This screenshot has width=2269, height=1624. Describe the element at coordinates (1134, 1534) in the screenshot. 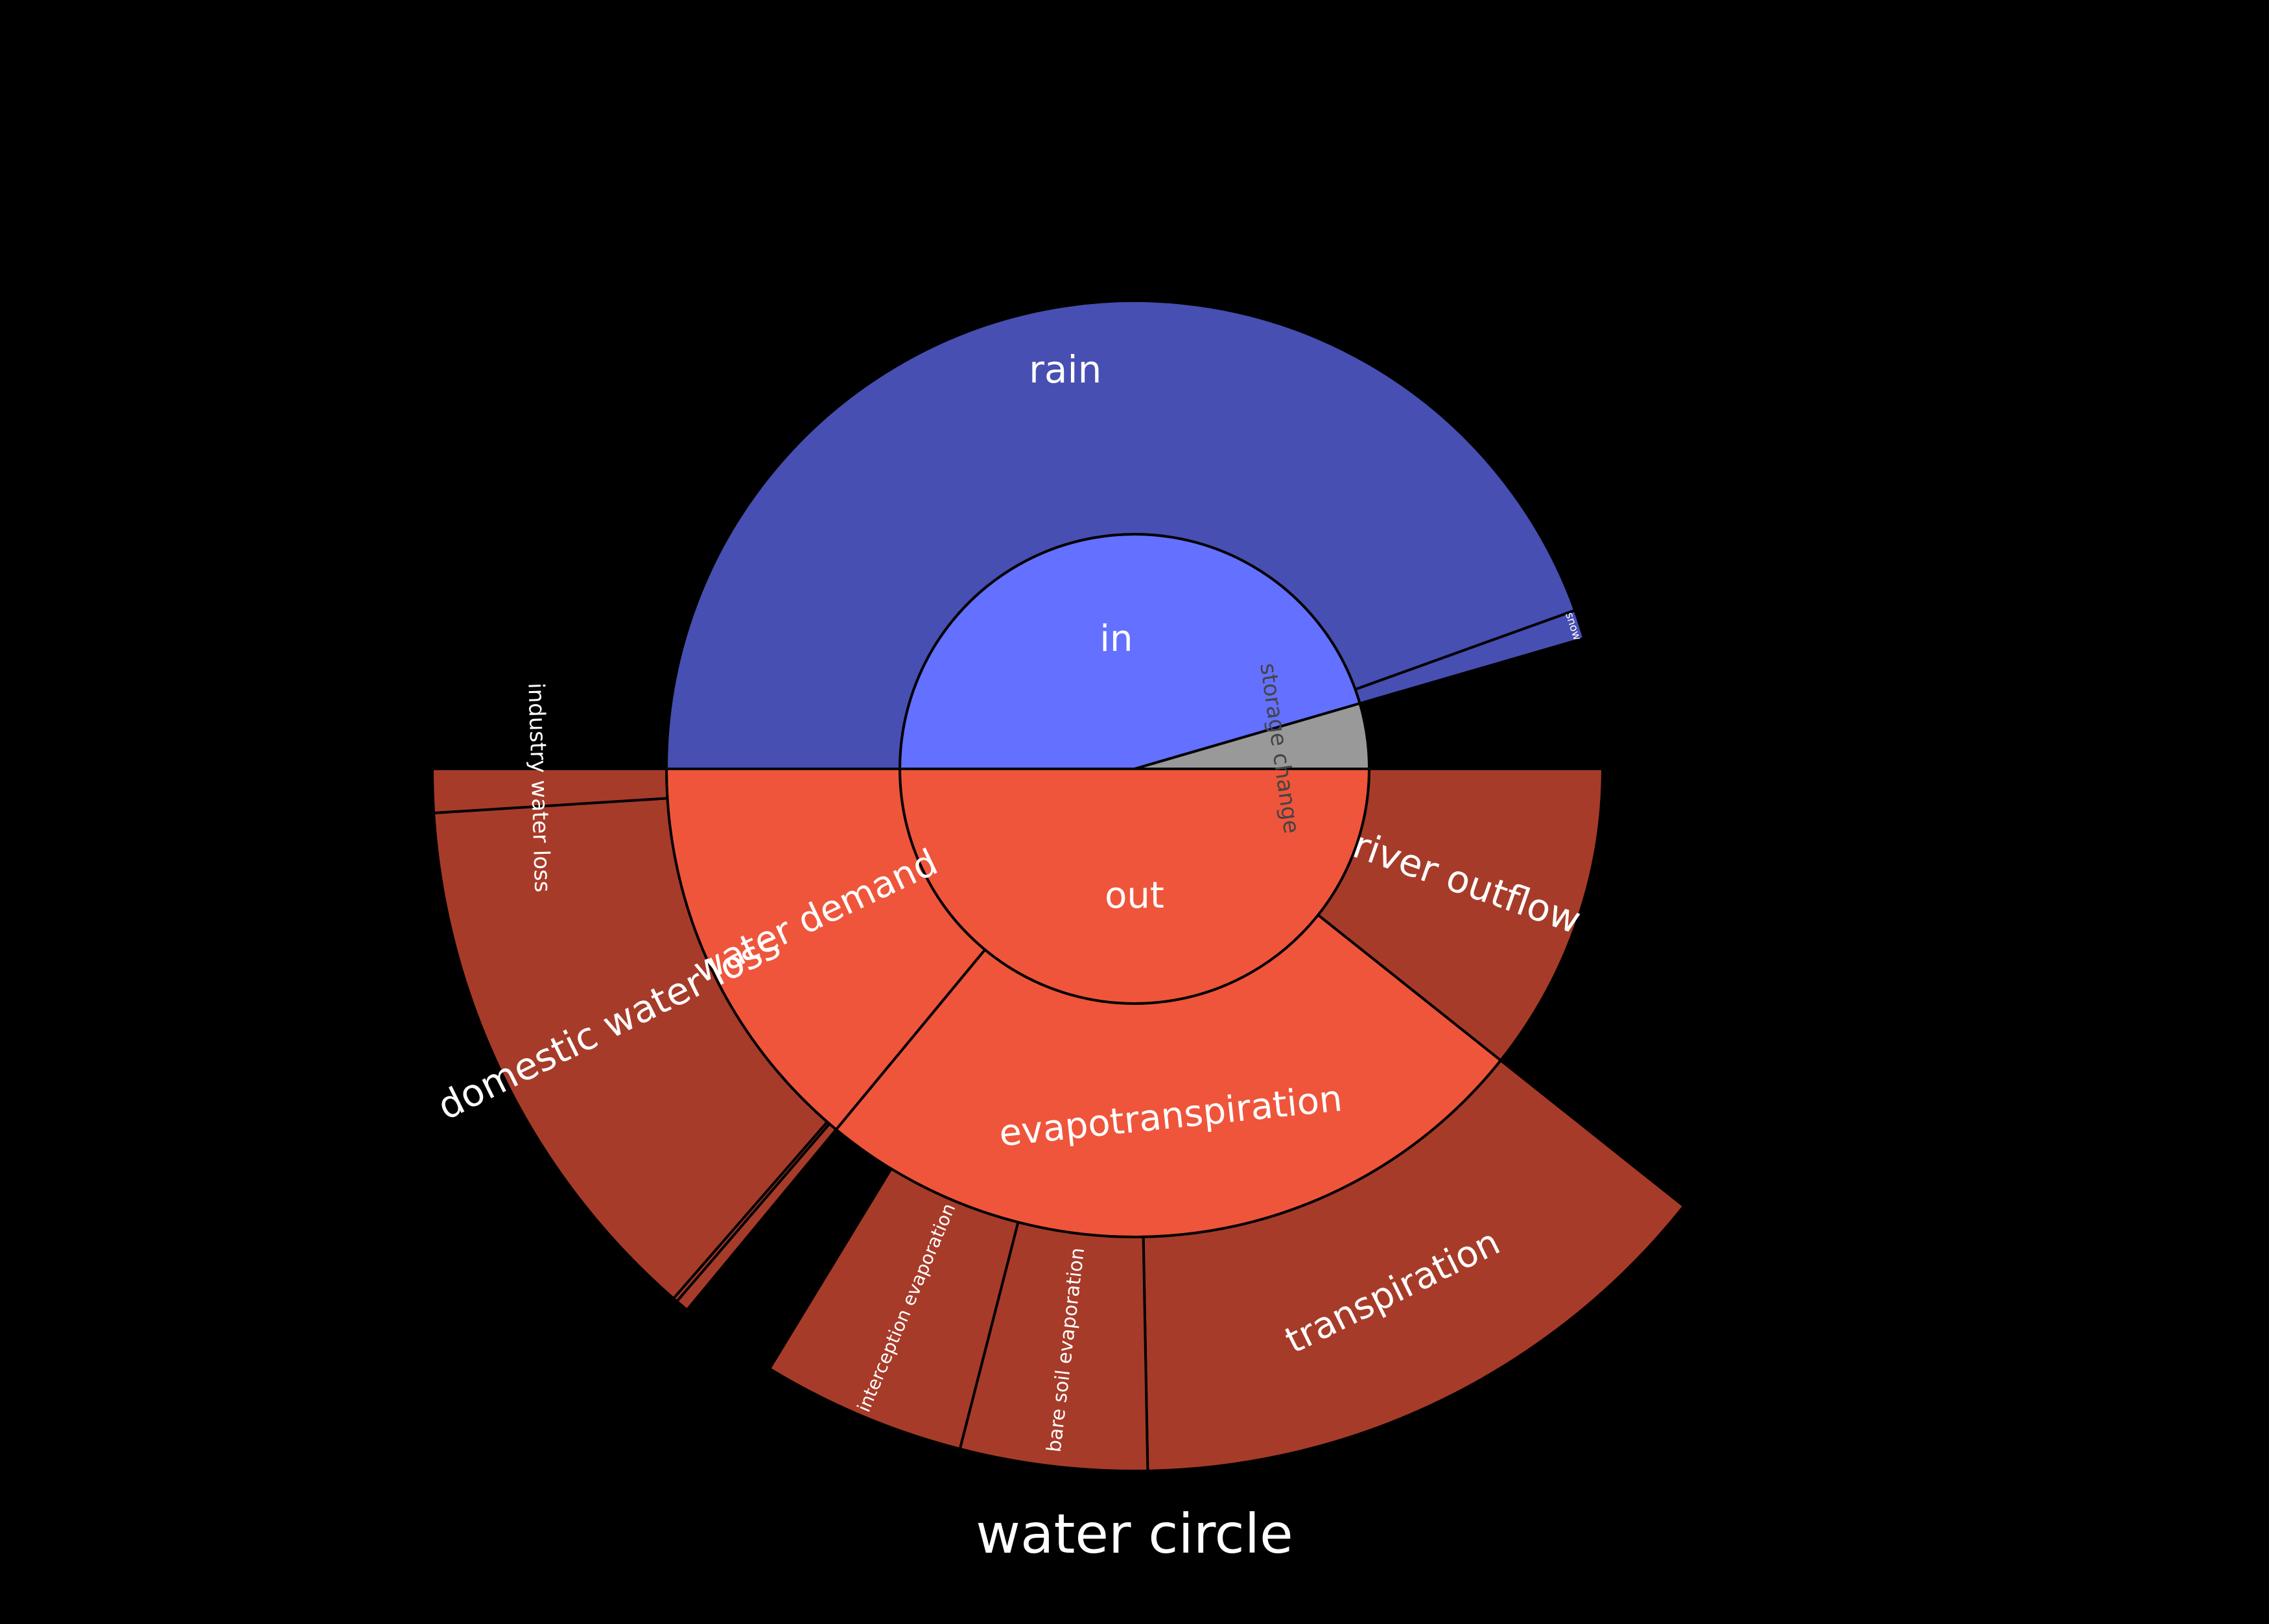

I see `chart-title: water circle` at that location.